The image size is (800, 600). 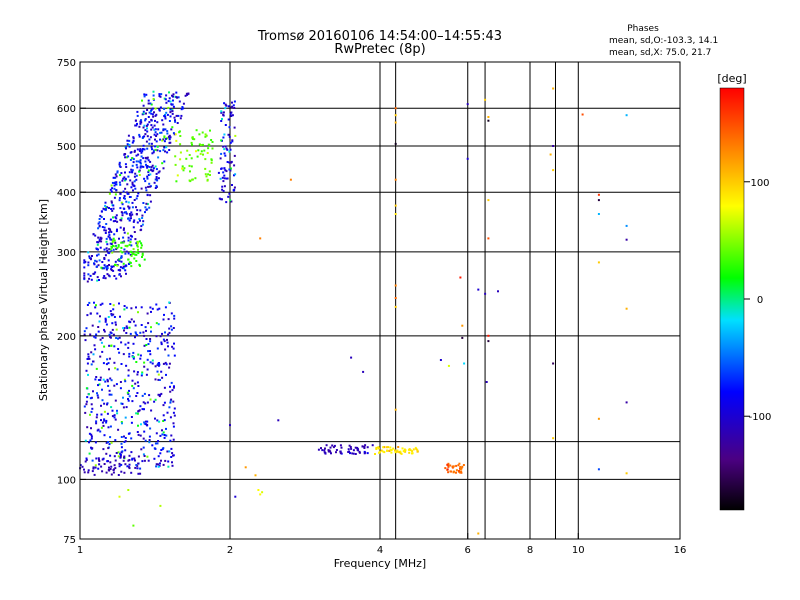 What do you see at coordinates (66, 63) in the screenshot?
I see `y-tick-label-7: 750` at bounding box center [66, 63].